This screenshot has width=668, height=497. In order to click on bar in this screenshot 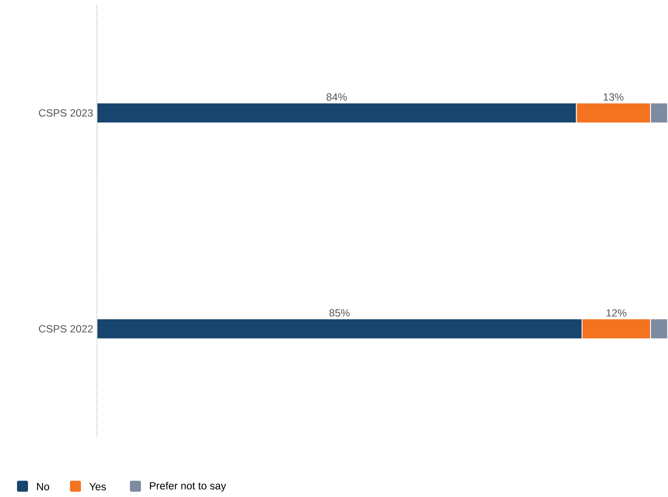, I will do `click(659, 329)`.